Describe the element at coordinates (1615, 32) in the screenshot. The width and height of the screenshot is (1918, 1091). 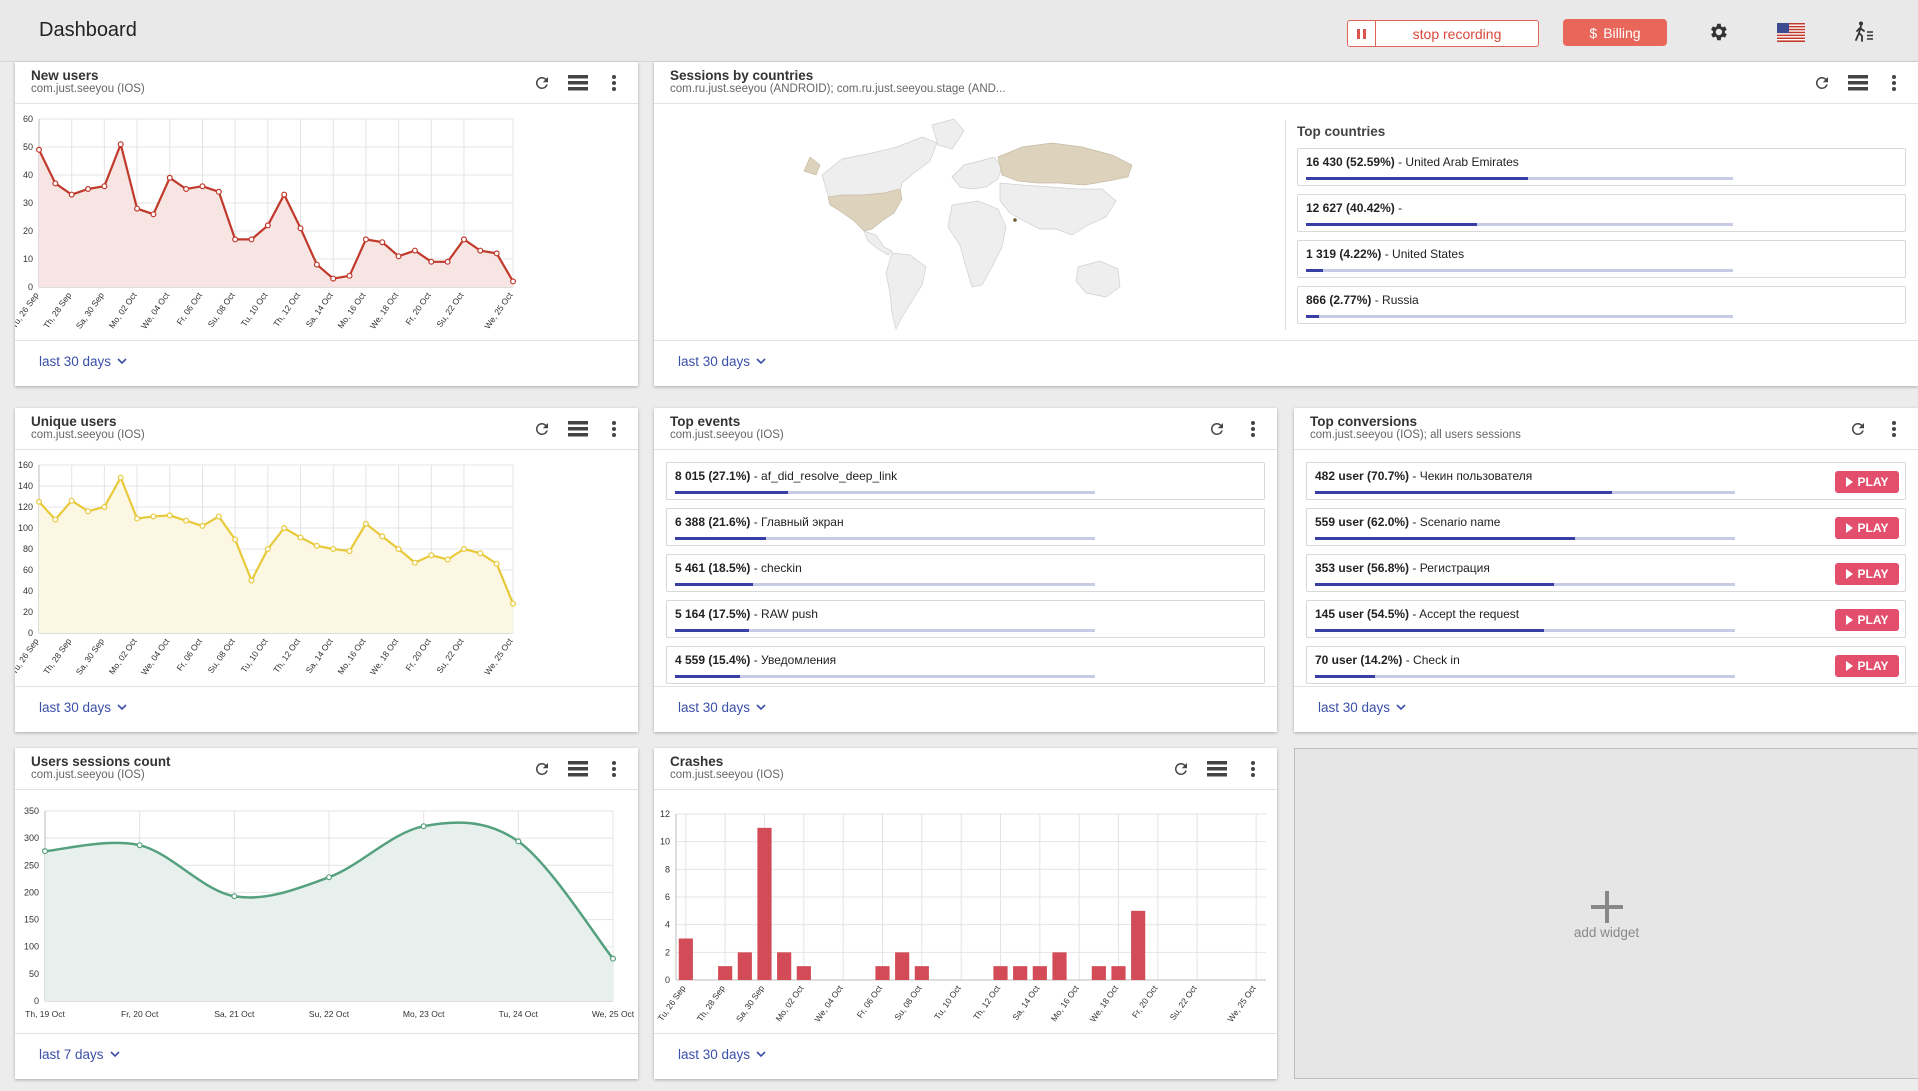
I see `billing-button: $ Billing` at that location.